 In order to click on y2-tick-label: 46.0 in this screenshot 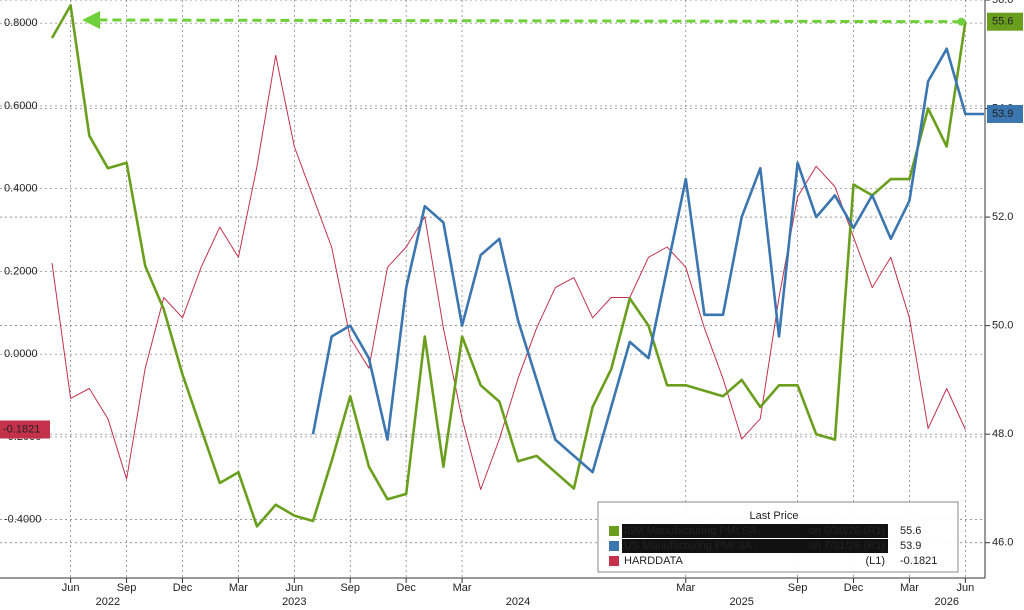, I will do `click(1002, 543)`.